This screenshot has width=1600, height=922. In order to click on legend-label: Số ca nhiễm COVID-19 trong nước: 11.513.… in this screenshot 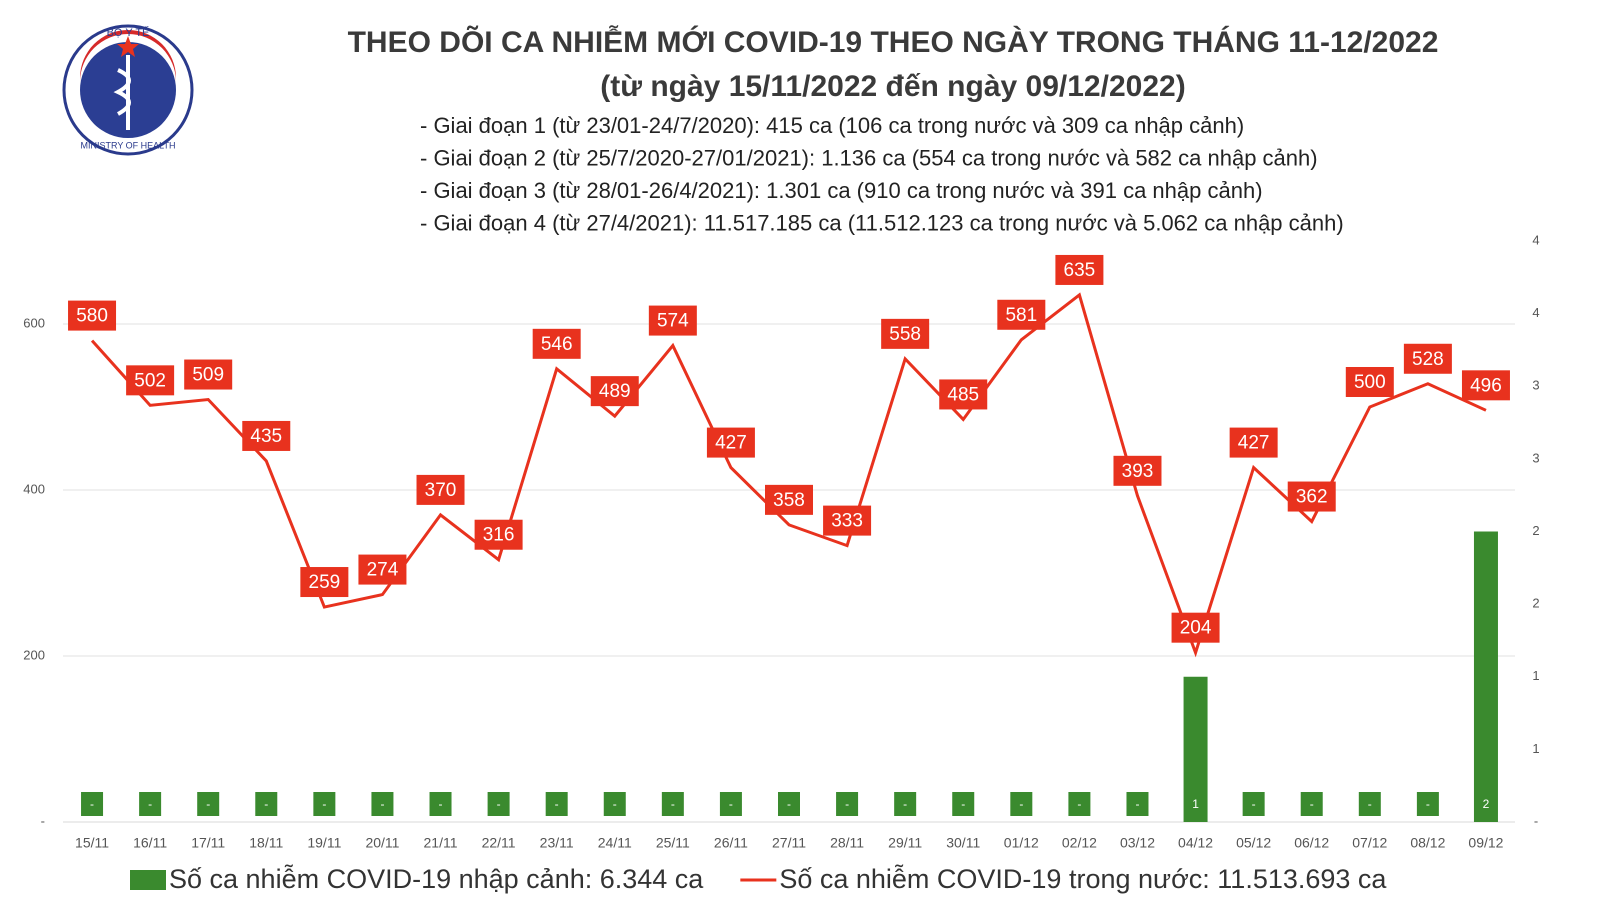, I will do `click(1083, 878)`.